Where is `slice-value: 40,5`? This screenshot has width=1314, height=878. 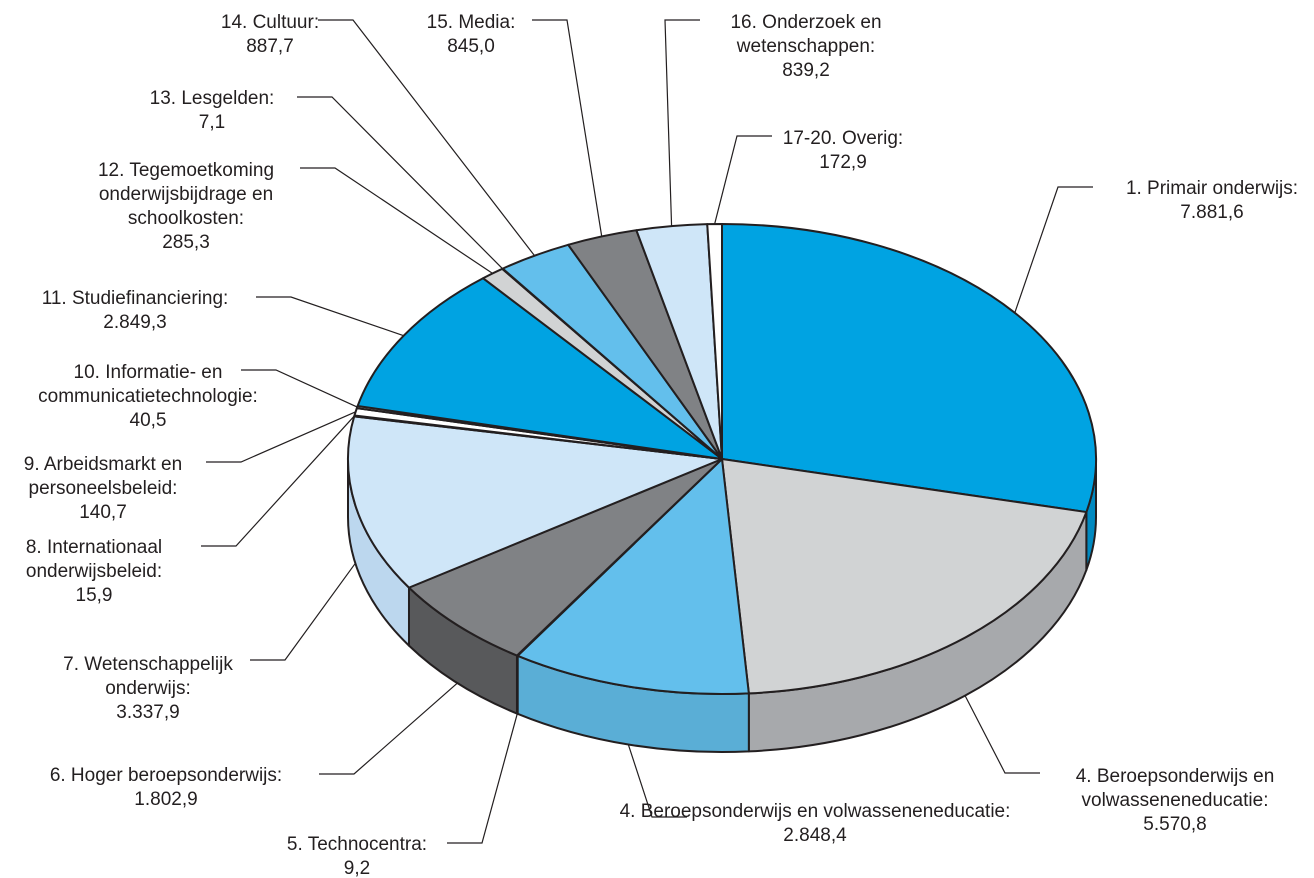
slice-value: 40,5 is located at coordinates (148, 420).